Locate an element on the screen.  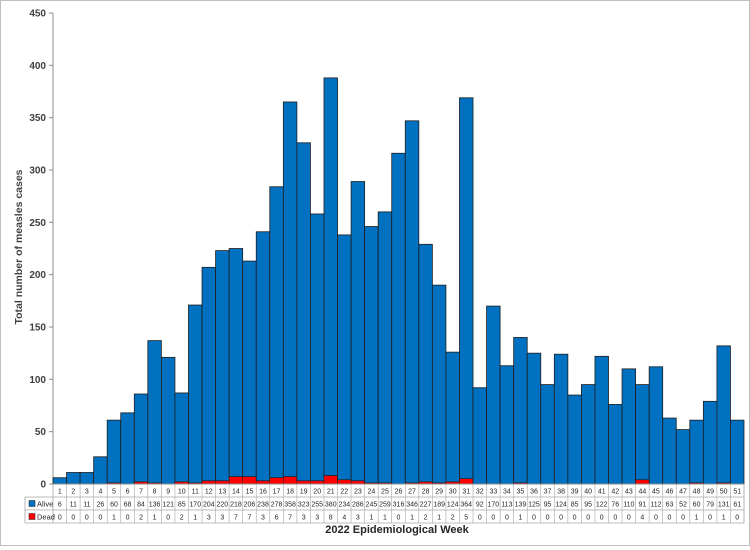
x-tick-label: 21 is located at coordinates (331, 492).